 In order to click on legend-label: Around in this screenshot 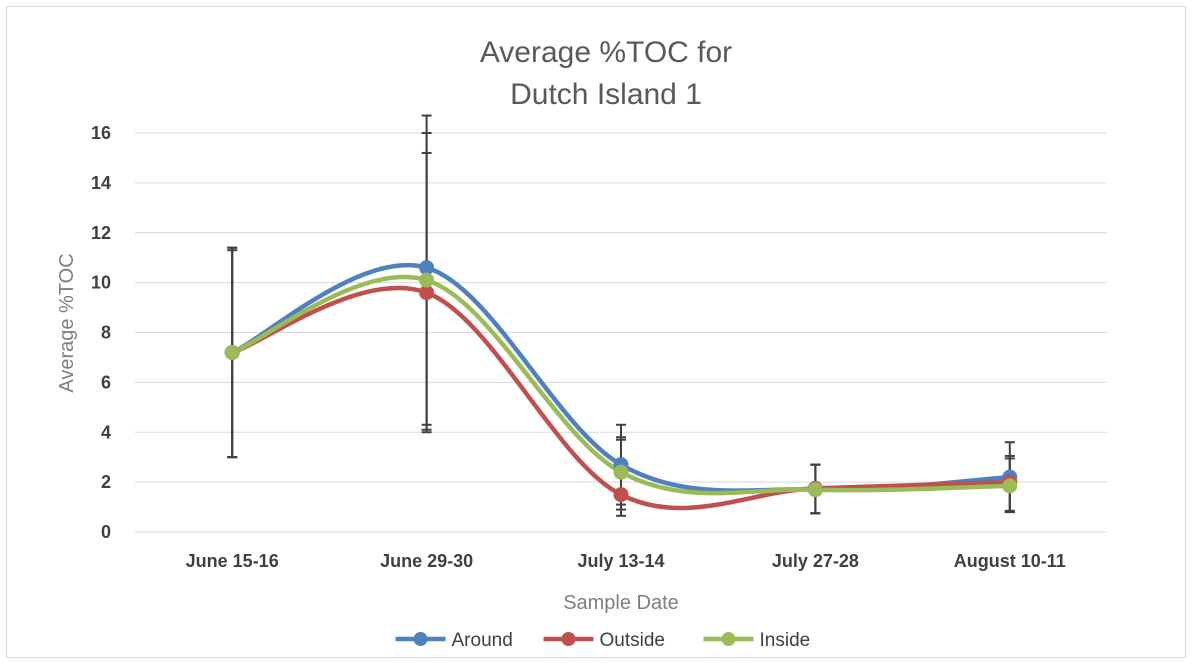, I will do `click(482, 640)`.